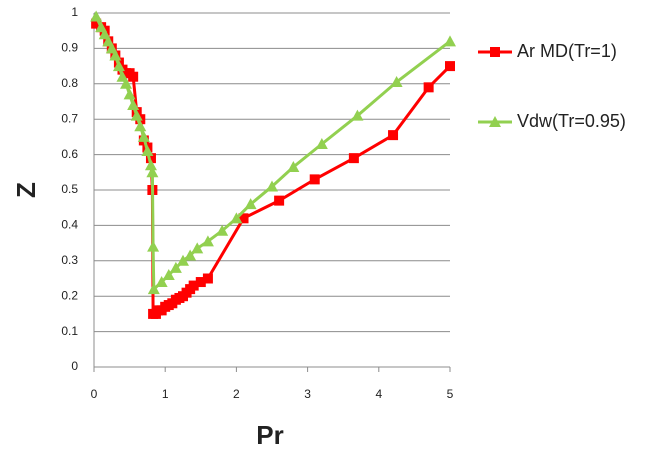 The height and width of the screenshot is (454, 661). What do you see at coordinates (571, 121) in the screenshot?
I see `legend-label: Vdw(Tr=0.95)` at bounding box center [571, 121].